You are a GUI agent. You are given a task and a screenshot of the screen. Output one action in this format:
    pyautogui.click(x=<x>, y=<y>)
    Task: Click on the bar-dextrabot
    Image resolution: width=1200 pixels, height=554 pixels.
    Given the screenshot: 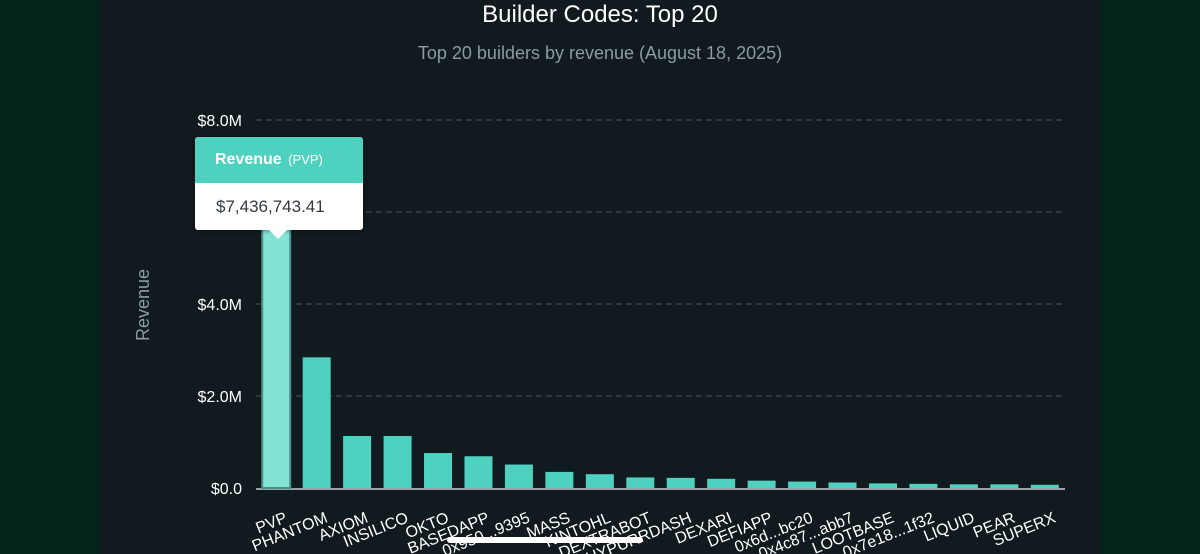 What is the action you would take?
    pyautogui.click(x=640, y=482)
    